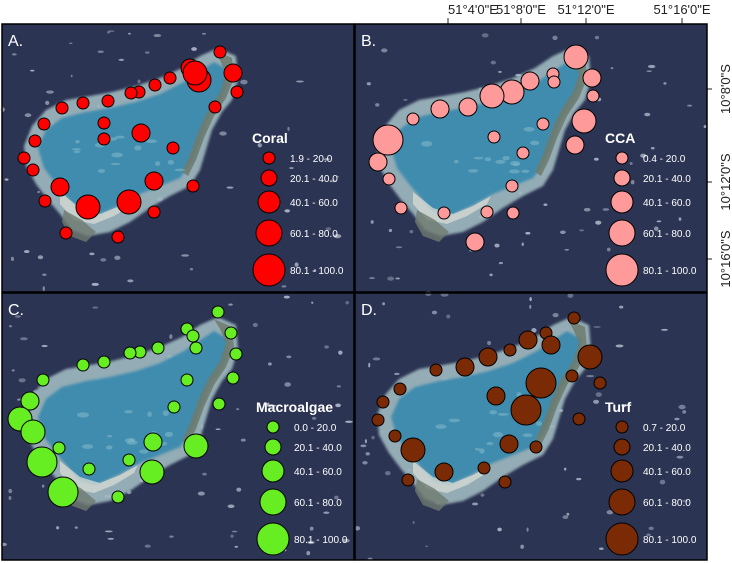  Describe the element at coordinates (473, 9) in the screenshot. I see `lon-label-1: 51°4'0"E` at that location.